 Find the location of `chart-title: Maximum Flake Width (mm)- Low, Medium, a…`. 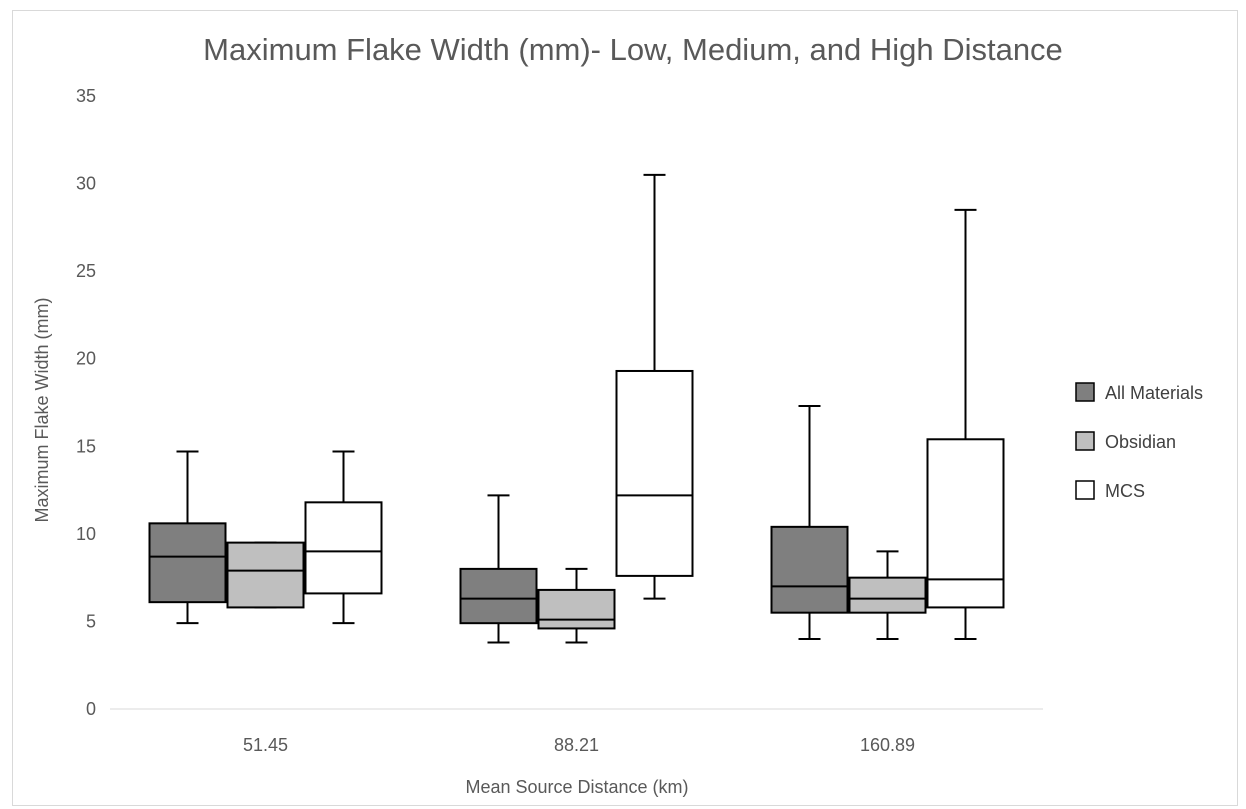

chart-title: Maximum Flake Width (mm)- Low, Medium, a… is located at coordinates (633, 49).